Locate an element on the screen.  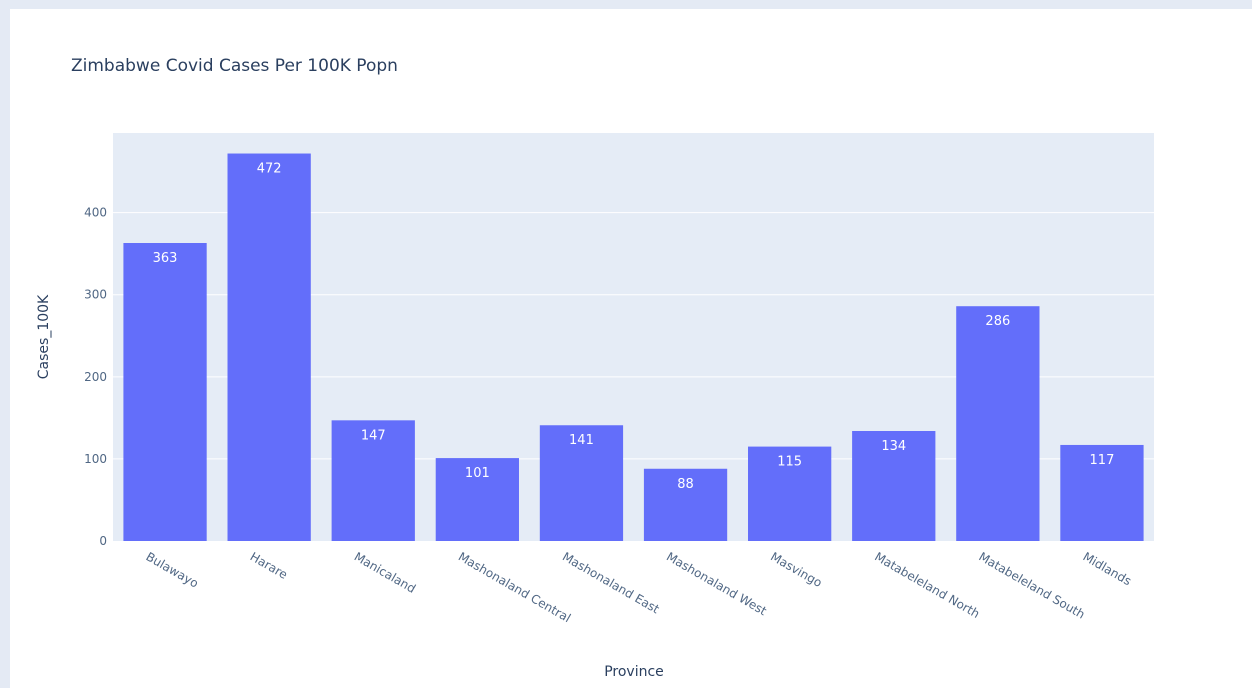
x-tick-label: Mashonaland West is located at coordinates (716, 583).